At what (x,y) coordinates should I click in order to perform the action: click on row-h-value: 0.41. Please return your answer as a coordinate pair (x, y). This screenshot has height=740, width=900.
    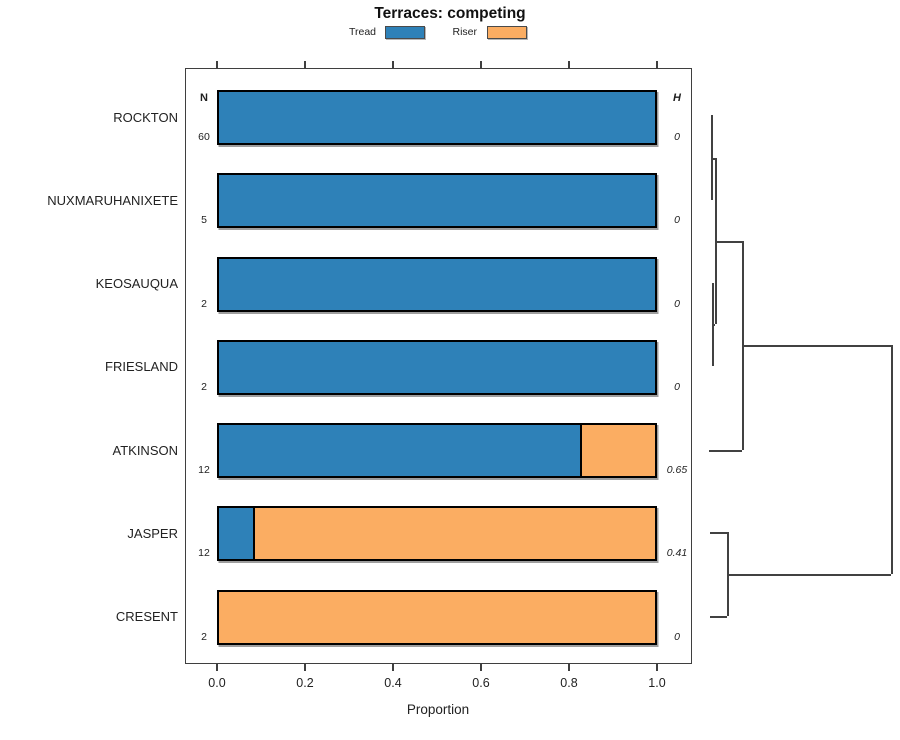
    Looking at the image, I should click on (677, 553).